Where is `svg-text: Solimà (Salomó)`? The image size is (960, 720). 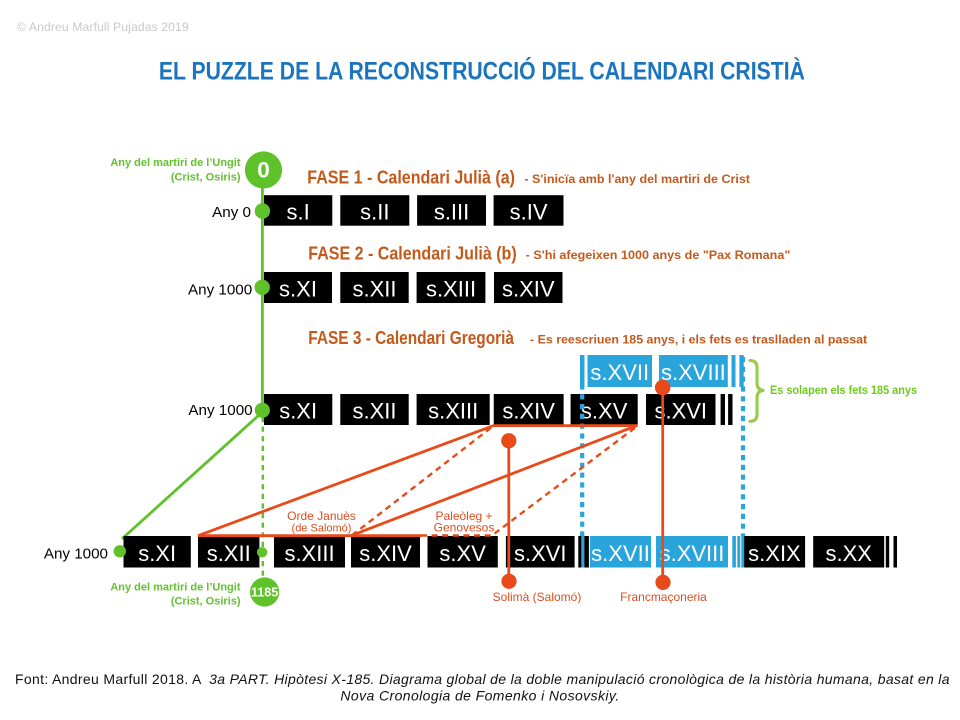
svg-text: Solimà (Salomó) is located at coordinates (537, 597).